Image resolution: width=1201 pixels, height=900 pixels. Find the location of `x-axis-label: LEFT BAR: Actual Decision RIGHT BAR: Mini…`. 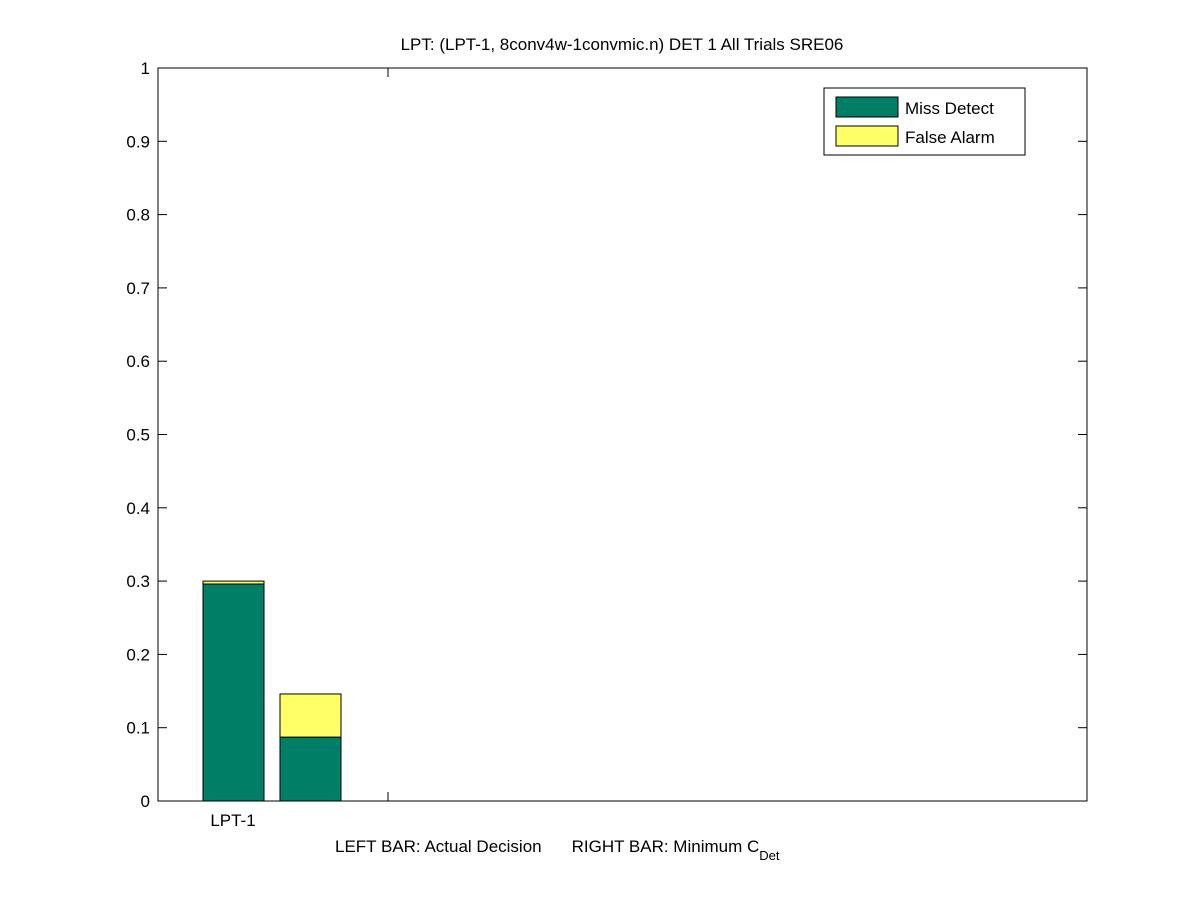

x-axis-label: LEFT BAR: Actual Decision RIGHT BAR: Mini… is located at coordinates (557, 850).